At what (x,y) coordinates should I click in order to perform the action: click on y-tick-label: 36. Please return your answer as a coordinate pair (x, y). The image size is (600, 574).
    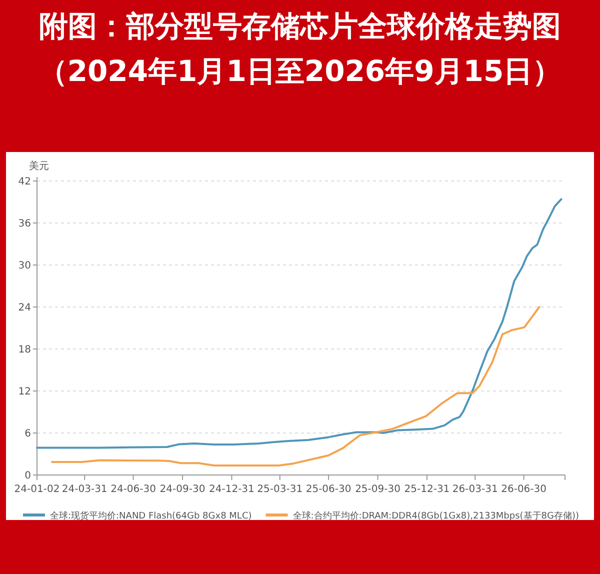
    Looking at the image, I should click on (24, 224).